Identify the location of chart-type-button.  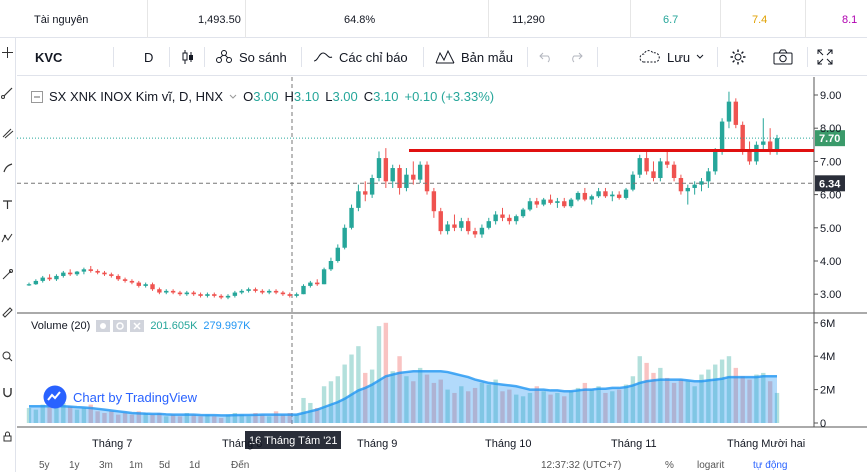
(188, 57).